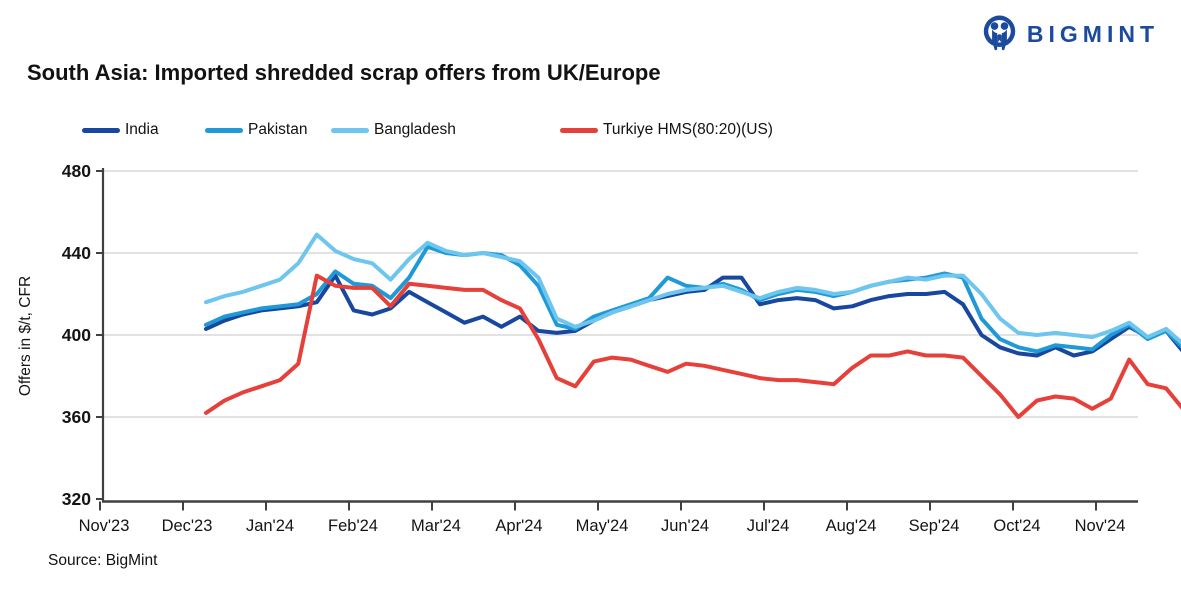 This screenshot has width=1181, height=590. Describe the element at coordinates (142, 129) in the screenshot. I see `legend-label: India` at that location.